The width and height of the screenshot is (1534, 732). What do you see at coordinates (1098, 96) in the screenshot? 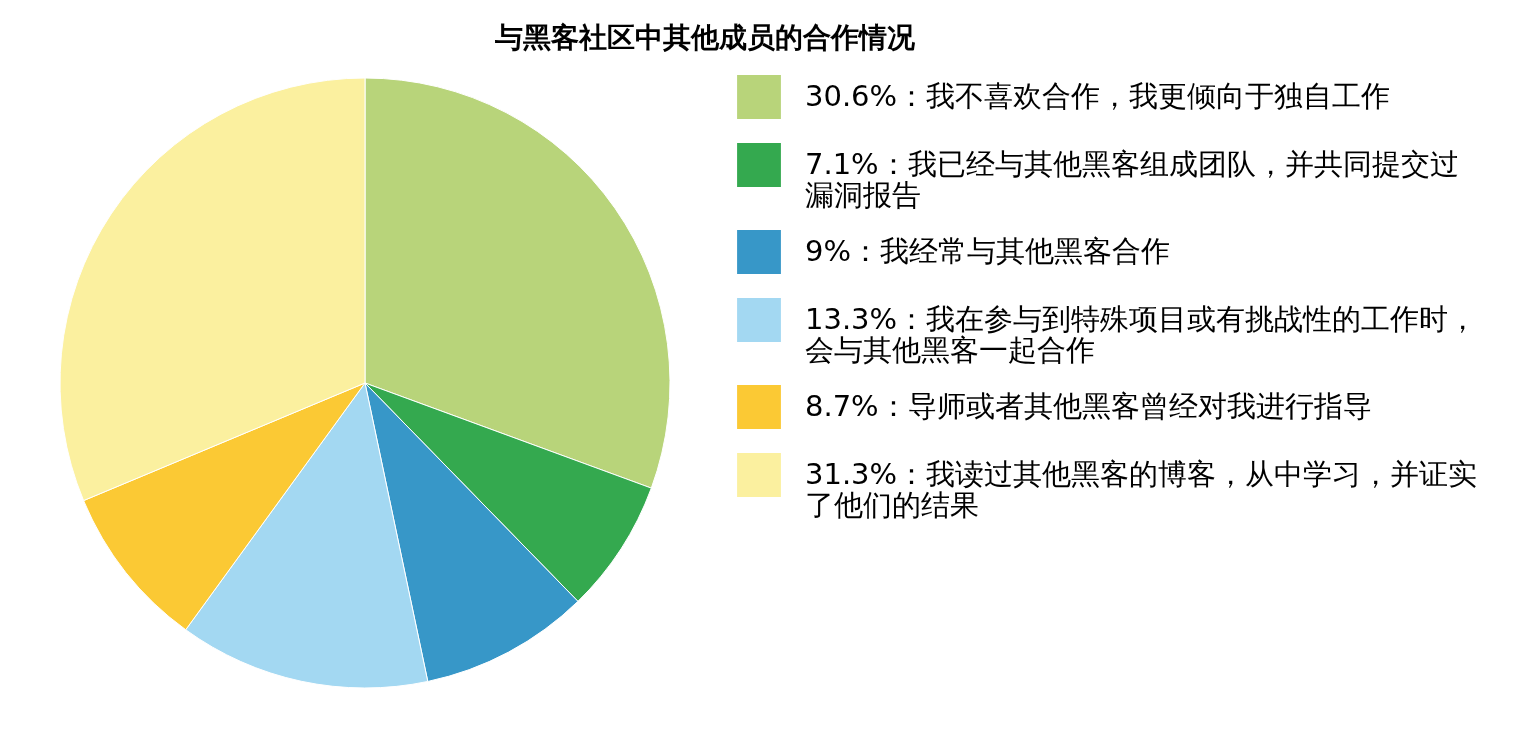
I see `legend-label: 30.6%：我不喜欢合作，我更倾向于独自工作` at bounding box center [1098, 96].